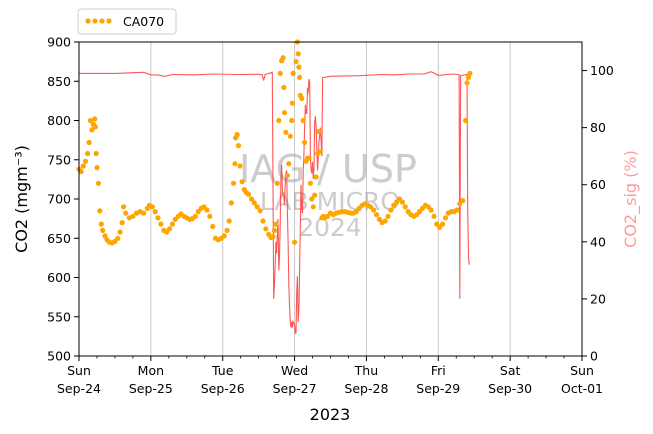  What do you see at coordinates (59, 316) in the screenshot?
I see `y-left-tick-label: 550` at bounding box center [59, 316].